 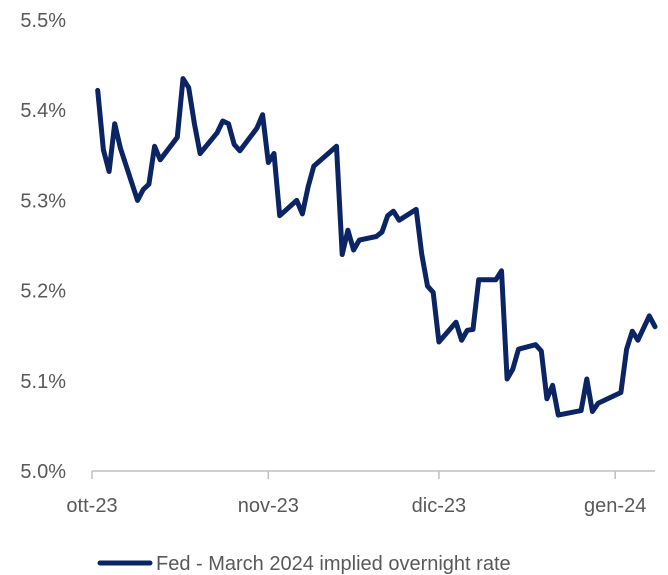 I want to click on x-tick-label: ott-23, so click(x=91, y=506).